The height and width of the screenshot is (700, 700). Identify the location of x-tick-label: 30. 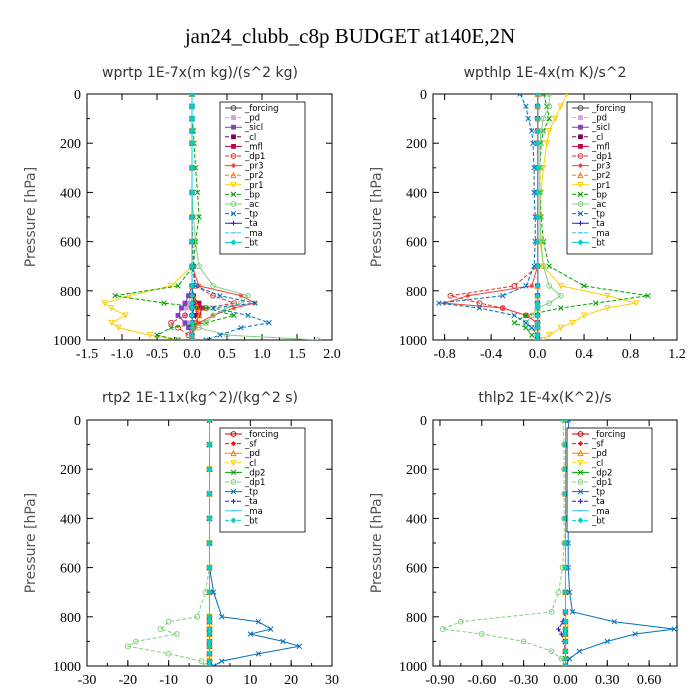
(332, 680).